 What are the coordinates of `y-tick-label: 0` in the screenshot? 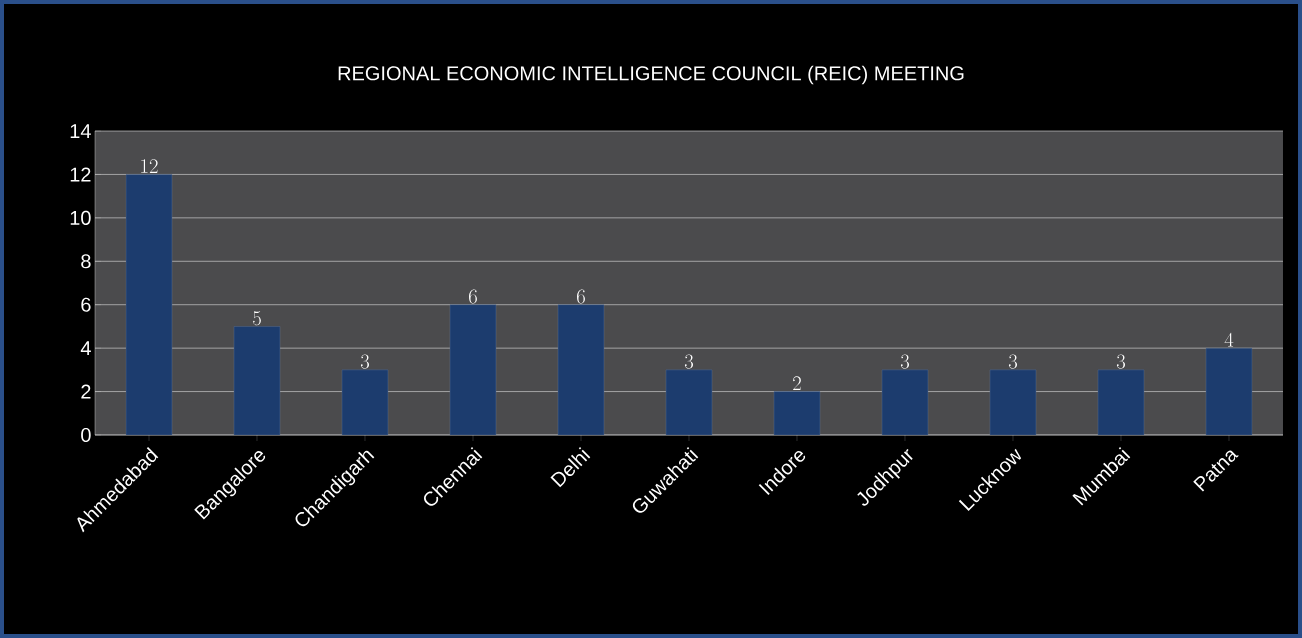 It's located at (86, 435).